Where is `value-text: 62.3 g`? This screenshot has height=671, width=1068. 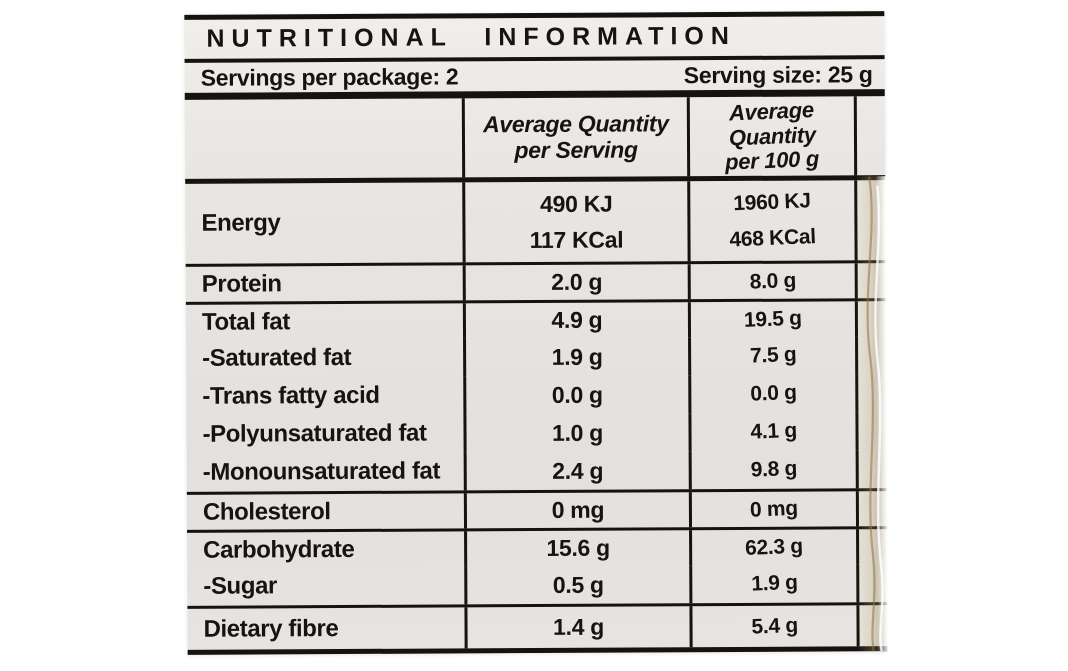 value-text: 62.3 g is located at coordinates (774, 547).